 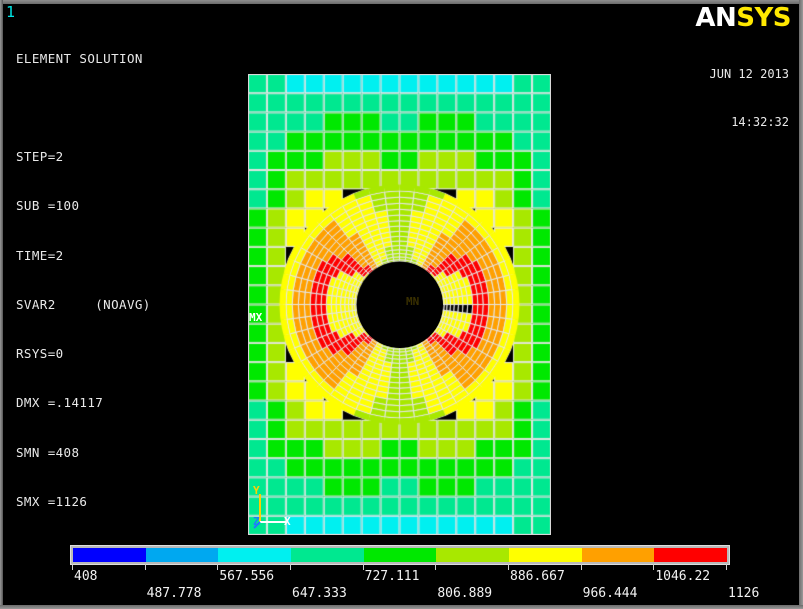 What do you see at coordinates (801, 304) in the screenshot?
I see `window-border-right` at bounding box center [801, 304].